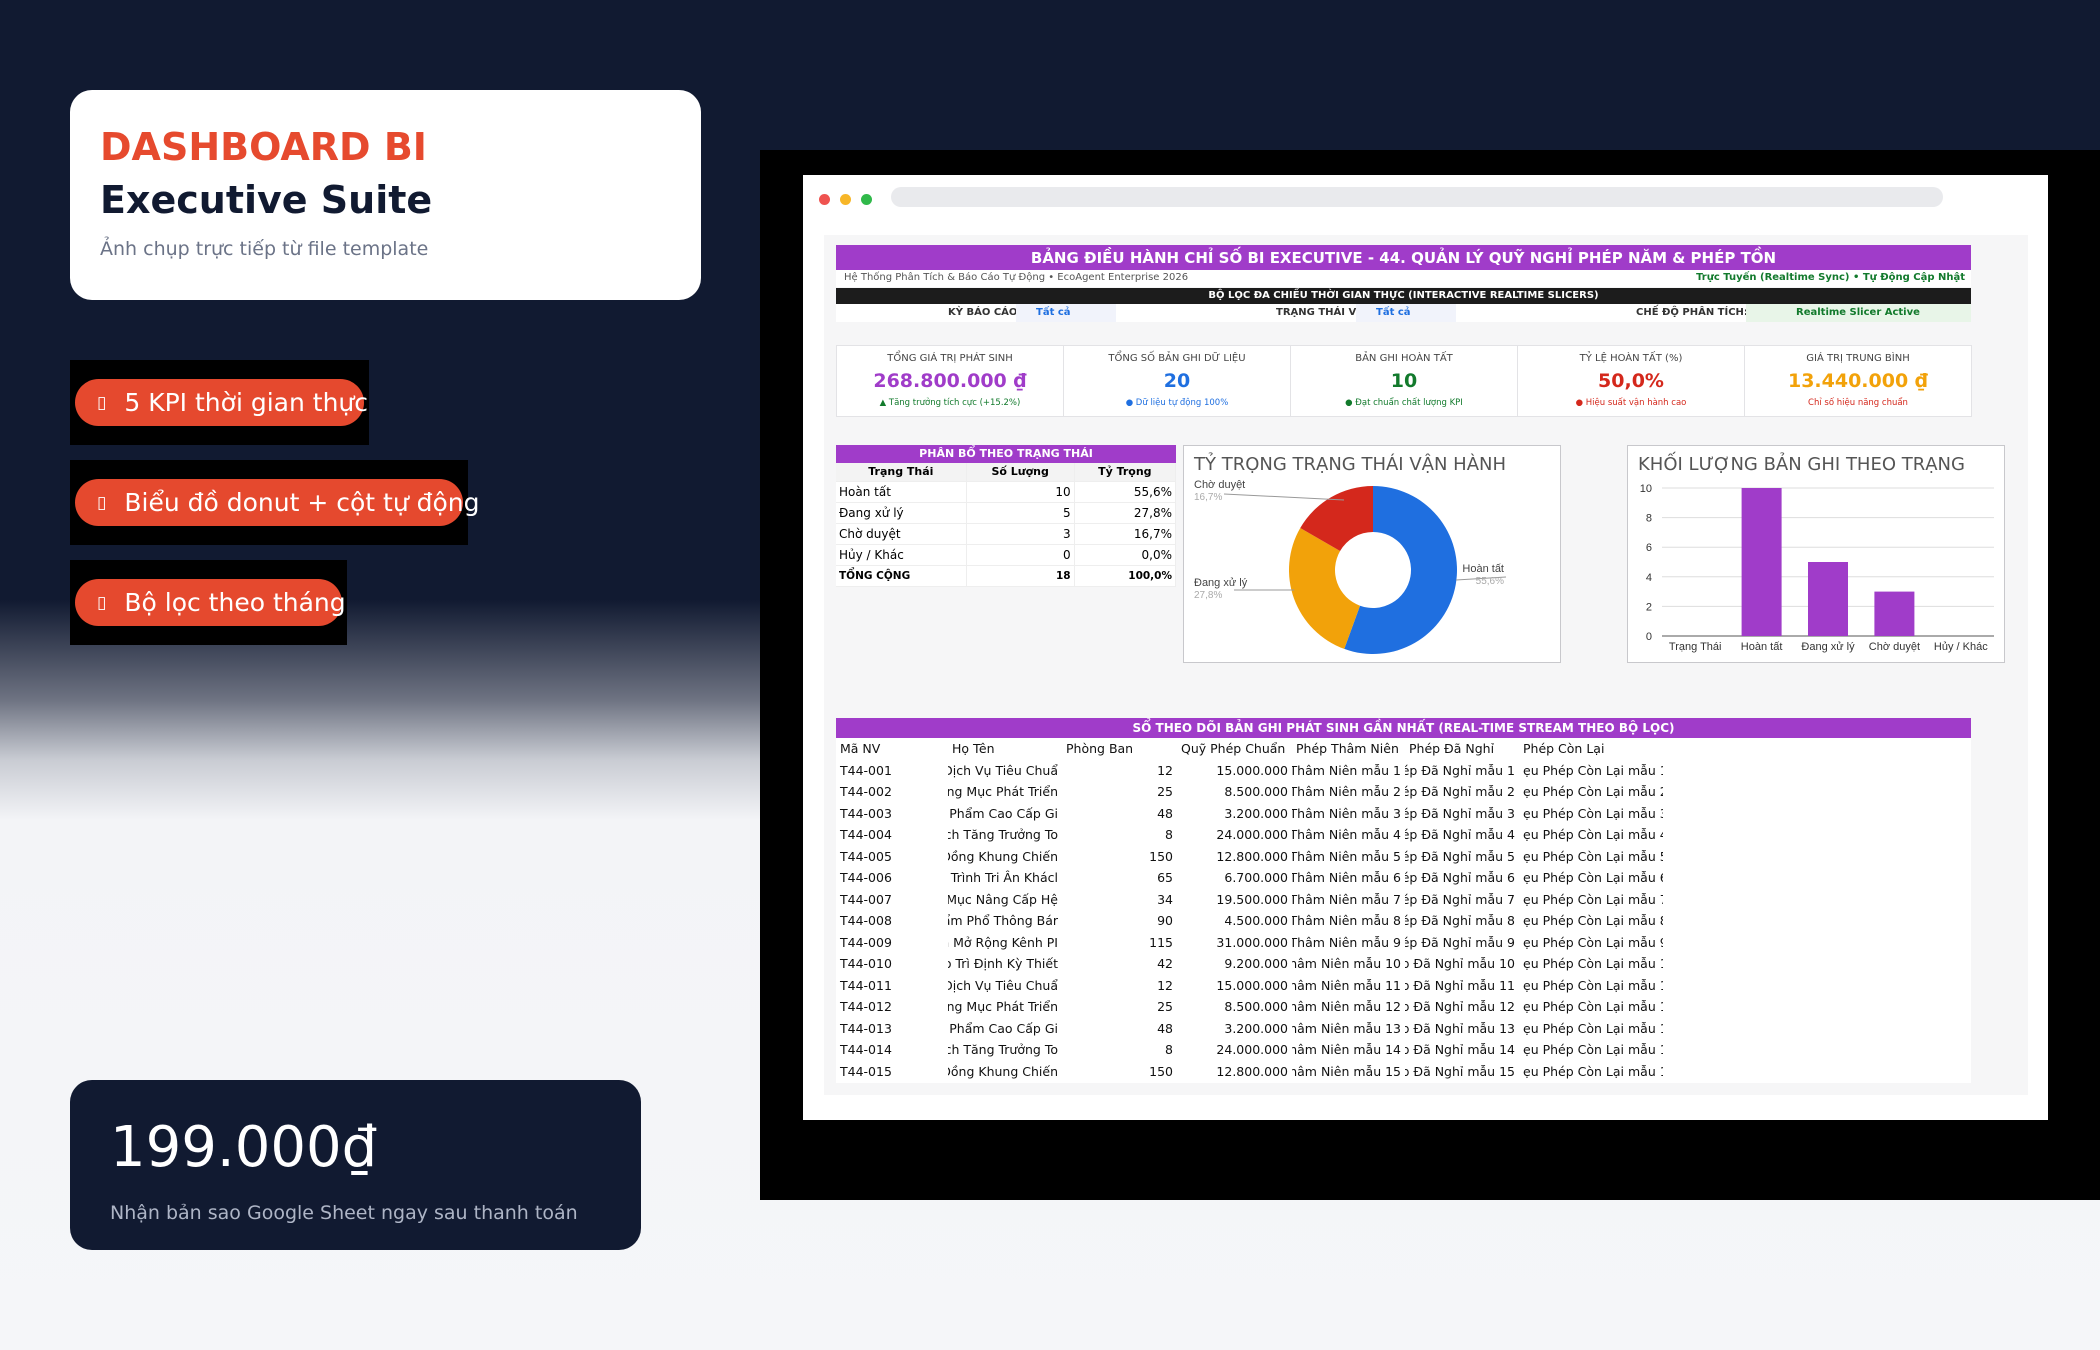 The height and width of the screenshot is (1350, 2100). I want to click on standard-leave-fund: 8.500.000, so click(1256, 792).